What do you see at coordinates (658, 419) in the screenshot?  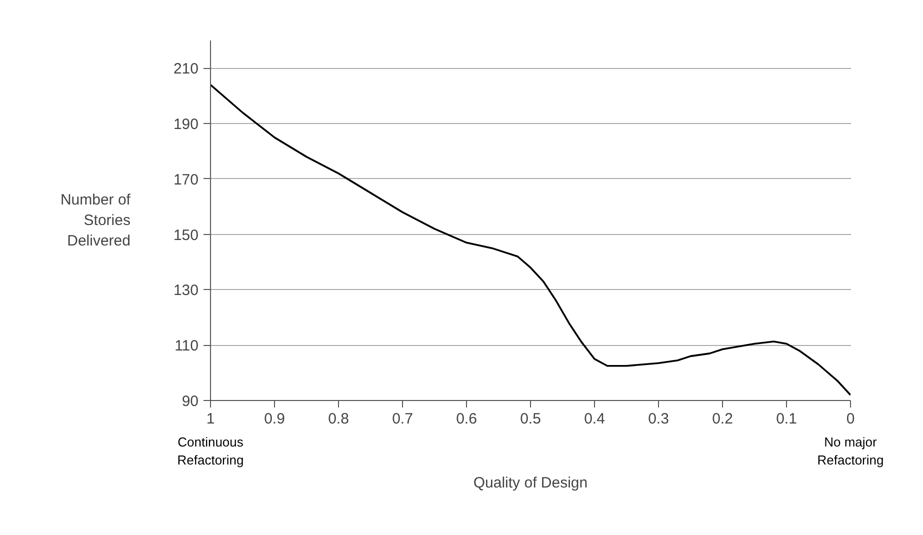 I see `x-tick-label: 0.3` at bounding box center [658, 419].